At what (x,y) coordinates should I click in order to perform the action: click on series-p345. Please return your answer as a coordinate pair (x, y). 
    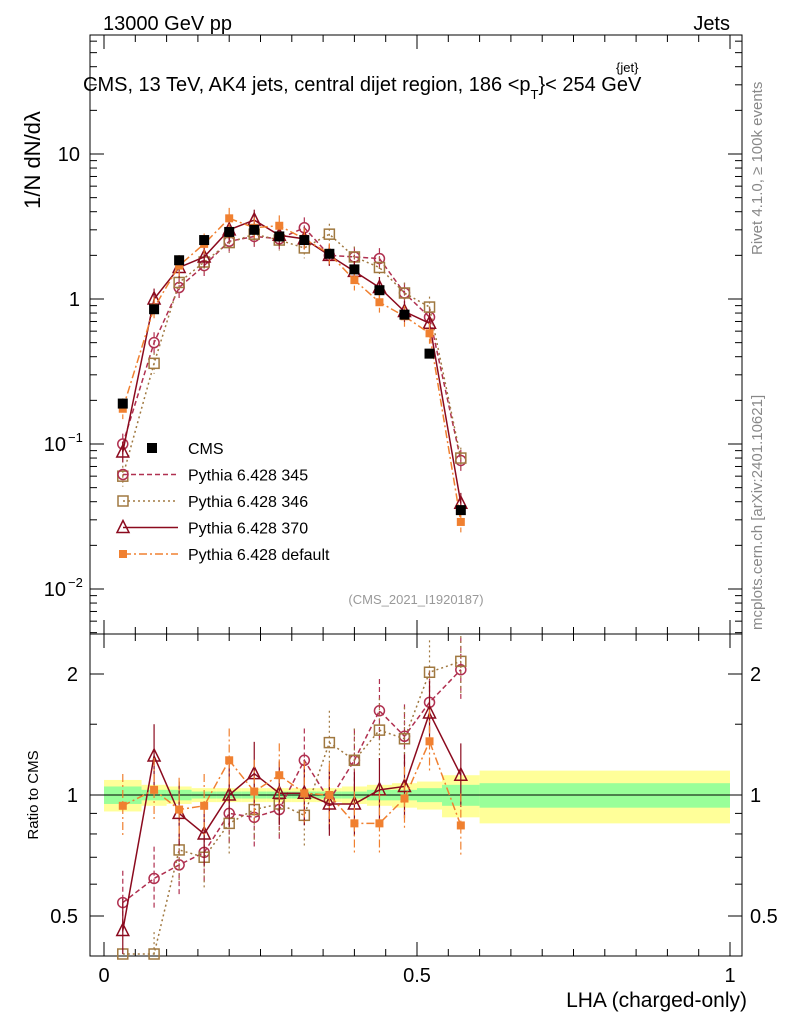
    Looking at the image, I should click on (292, 344).